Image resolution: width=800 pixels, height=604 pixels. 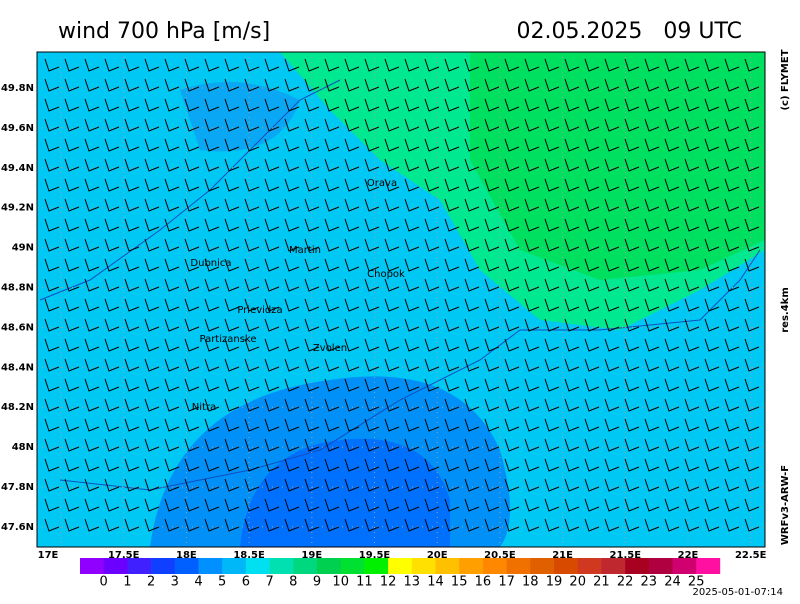 I want to click on colorbar-label: 7, so click(x=269, y=582).